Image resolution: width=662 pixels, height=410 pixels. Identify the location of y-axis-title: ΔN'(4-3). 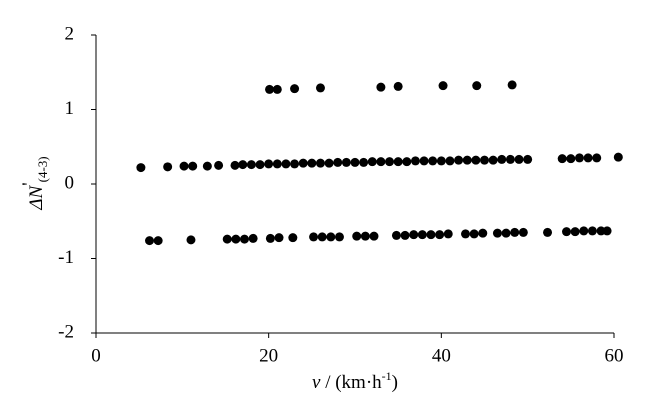
(34, 183).